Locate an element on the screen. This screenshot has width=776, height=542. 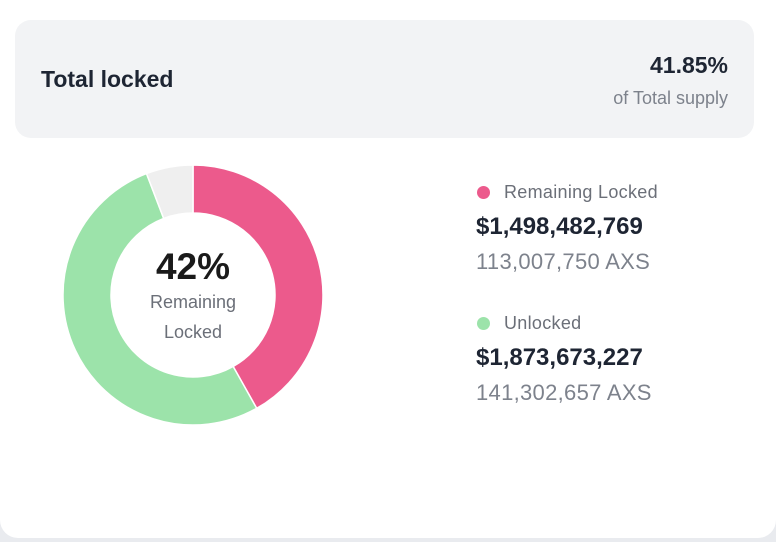
donut-slice-remaining-locked is located at coordinates (258, 287).